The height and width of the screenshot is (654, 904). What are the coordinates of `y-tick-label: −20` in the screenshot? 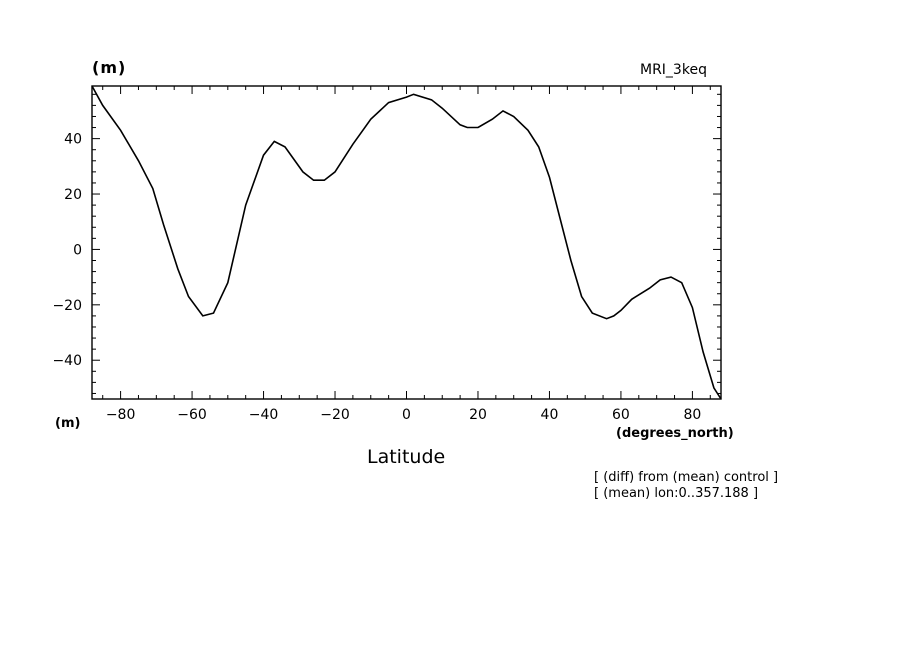 It's located at (67, 306).